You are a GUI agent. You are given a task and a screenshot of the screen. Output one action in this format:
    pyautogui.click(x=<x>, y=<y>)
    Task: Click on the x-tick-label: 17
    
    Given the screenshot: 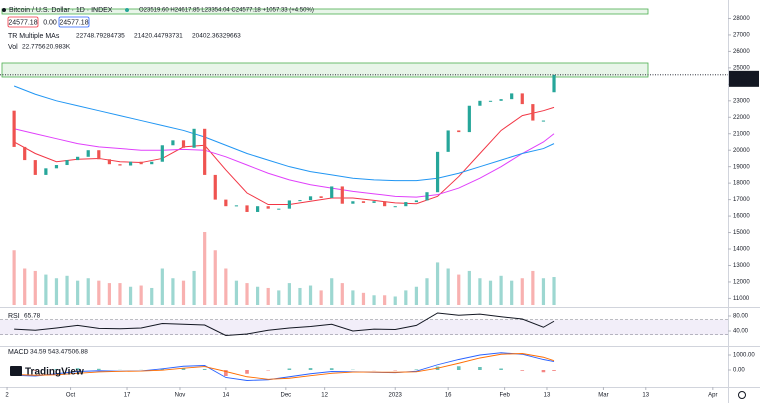 What is the action you would take?
    pyautogui.click(x=127, y=396)
    